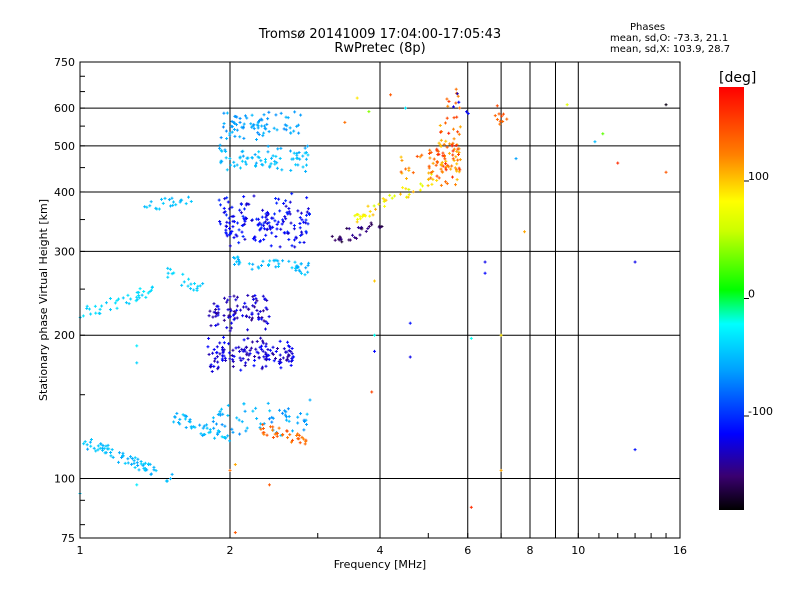  I want to click on x-tick-label: 1, so click(80, 550).